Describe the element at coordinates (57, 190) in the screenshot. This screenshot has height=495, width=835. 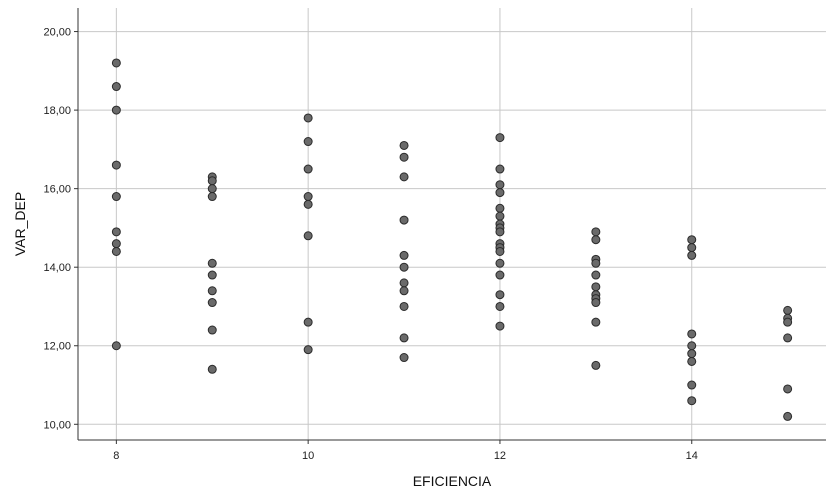
I see `y-tick-label: 16,00` at that location.